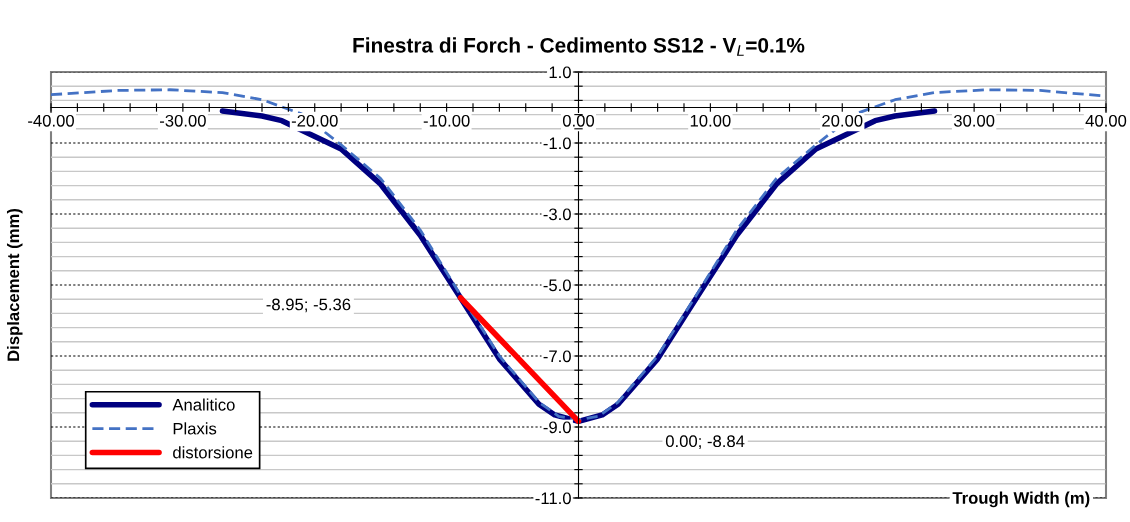 This screenshot has height=522, width=1130. What do you see at coordinates (182, 120) in the screenshot?
I see `x-tick-label: -30.00` at bounding box center [182, 120].